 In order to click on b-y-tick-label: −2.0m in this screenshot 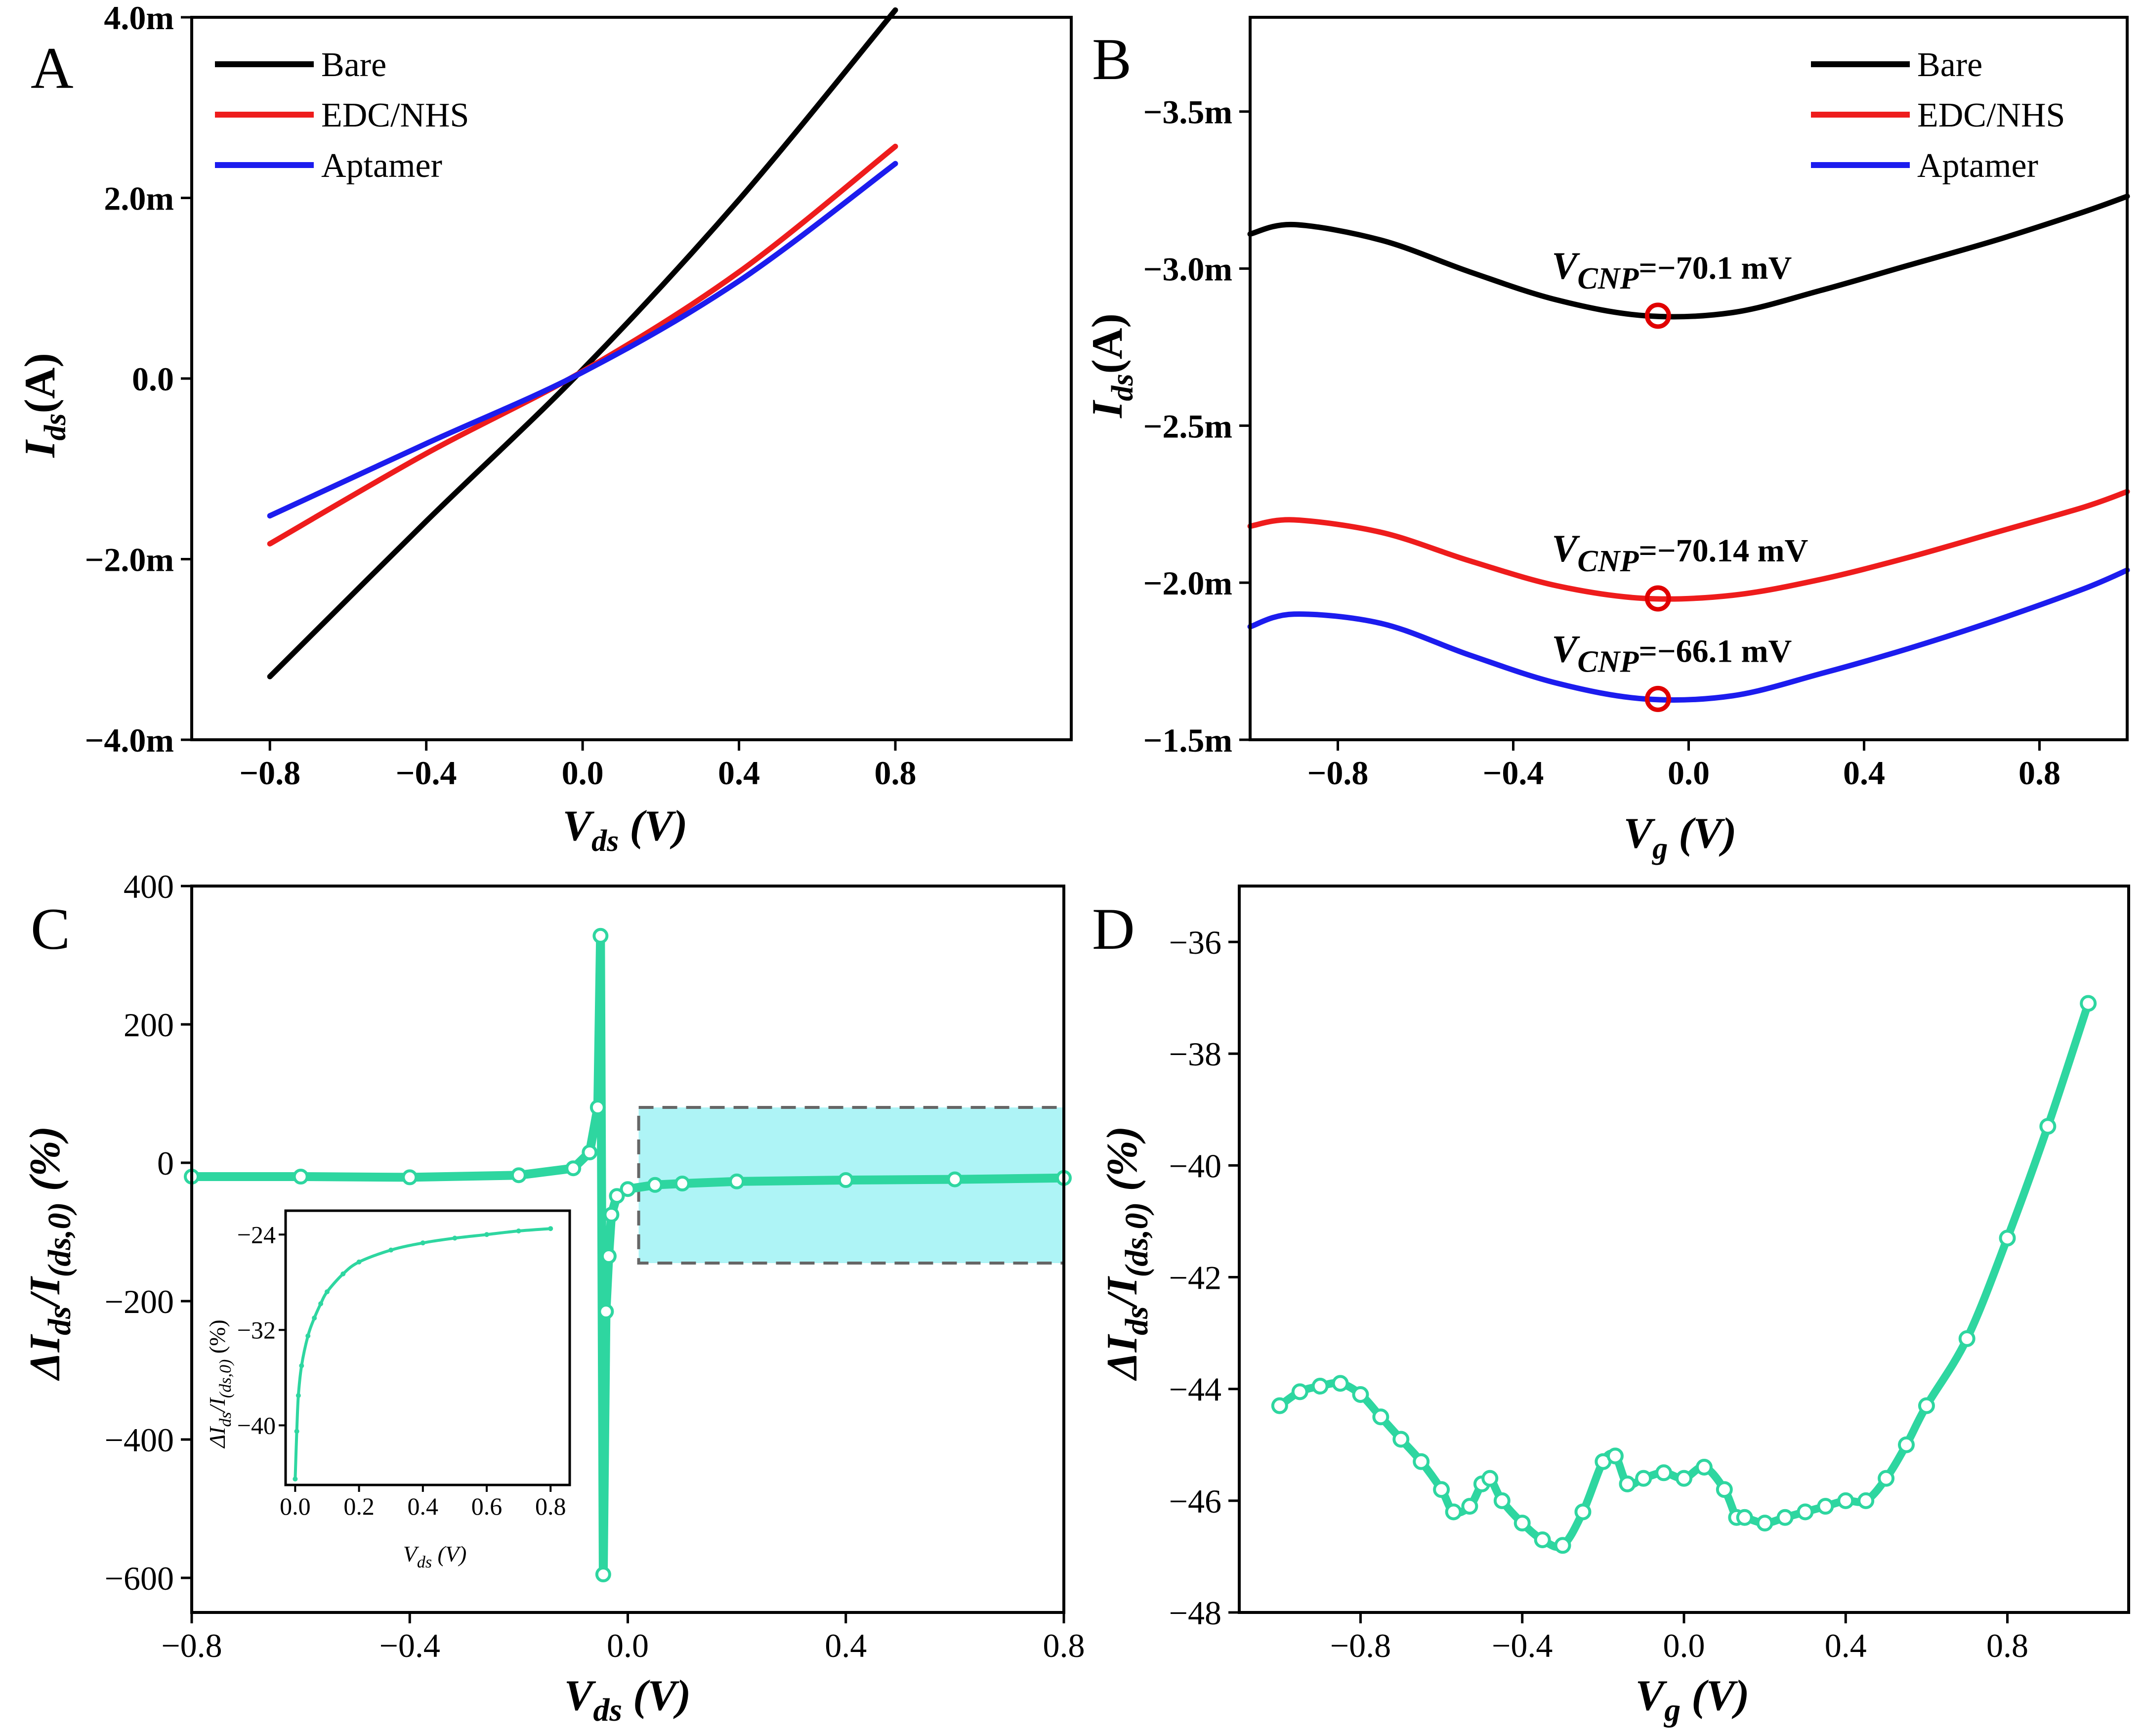, I will do `click(1187, 583)`.